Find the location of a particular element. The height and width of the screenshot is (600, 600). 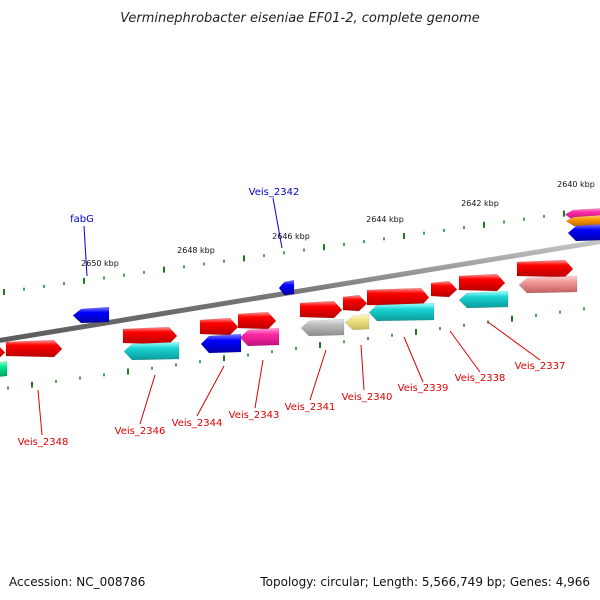

gene-label-veis-2340: Veis_2340 is located at coordinates (367, 397).